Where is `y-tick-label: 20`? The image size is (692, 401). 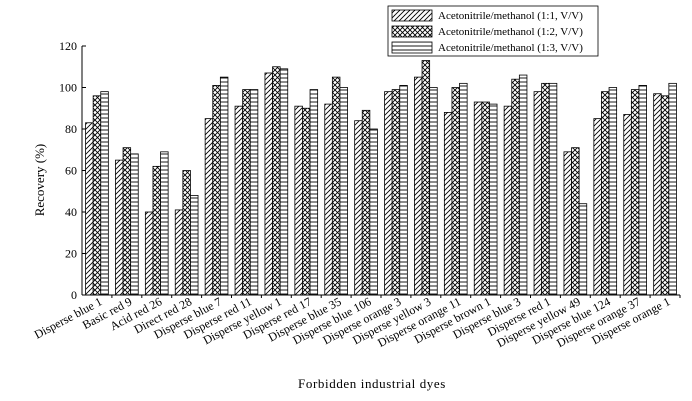 y-tick-label: 20 is located at coordinates (71, 254).